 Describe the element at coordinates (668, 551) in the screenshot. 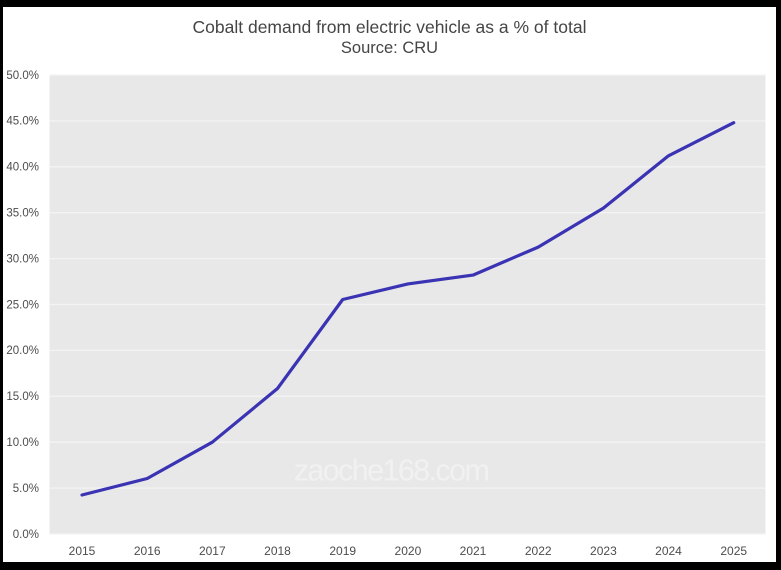

I see `svg-text: 2024` at that location.